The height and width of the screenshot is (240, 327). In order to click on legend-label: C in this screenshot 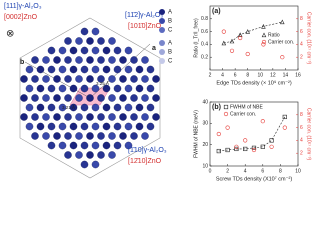, I will do `click(170, 31)`.